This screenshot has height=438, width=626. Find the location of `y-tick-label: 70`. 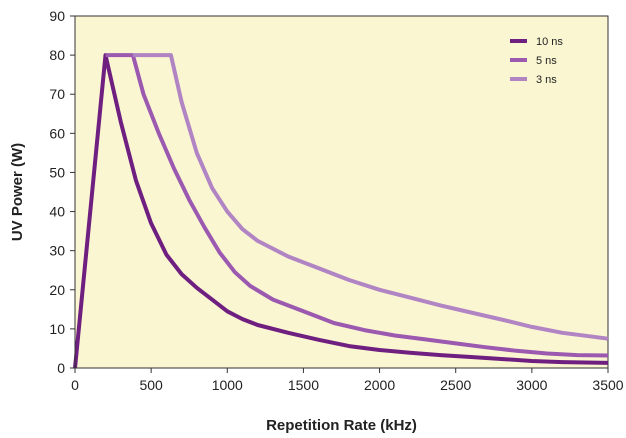

y-tick-label: 70 is located at coordinates (57, 94).